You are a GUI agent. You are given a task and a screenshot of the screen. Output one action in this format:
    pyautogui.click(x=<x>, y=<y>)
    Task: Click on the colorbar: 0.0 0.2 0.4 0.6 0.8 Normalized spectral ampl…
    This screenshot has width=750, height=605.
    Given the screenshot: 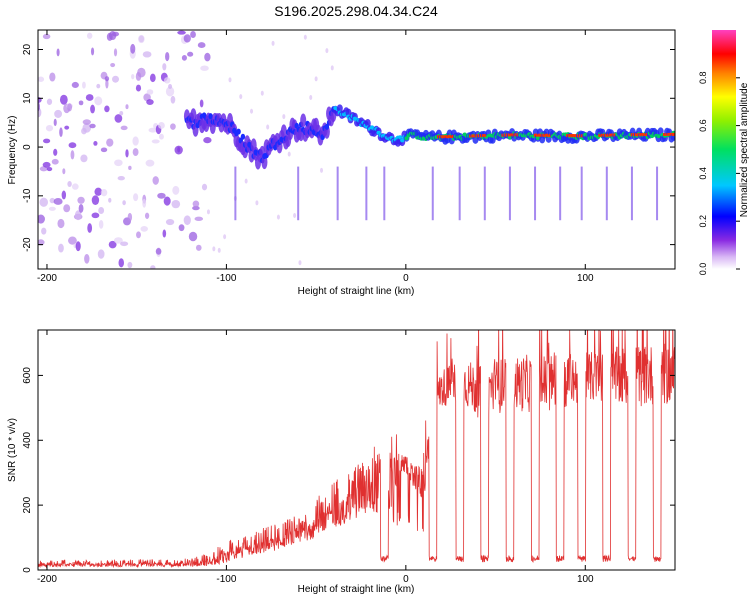 What is the action you would take?
    pyautogui.click(x=724, y=152)
    